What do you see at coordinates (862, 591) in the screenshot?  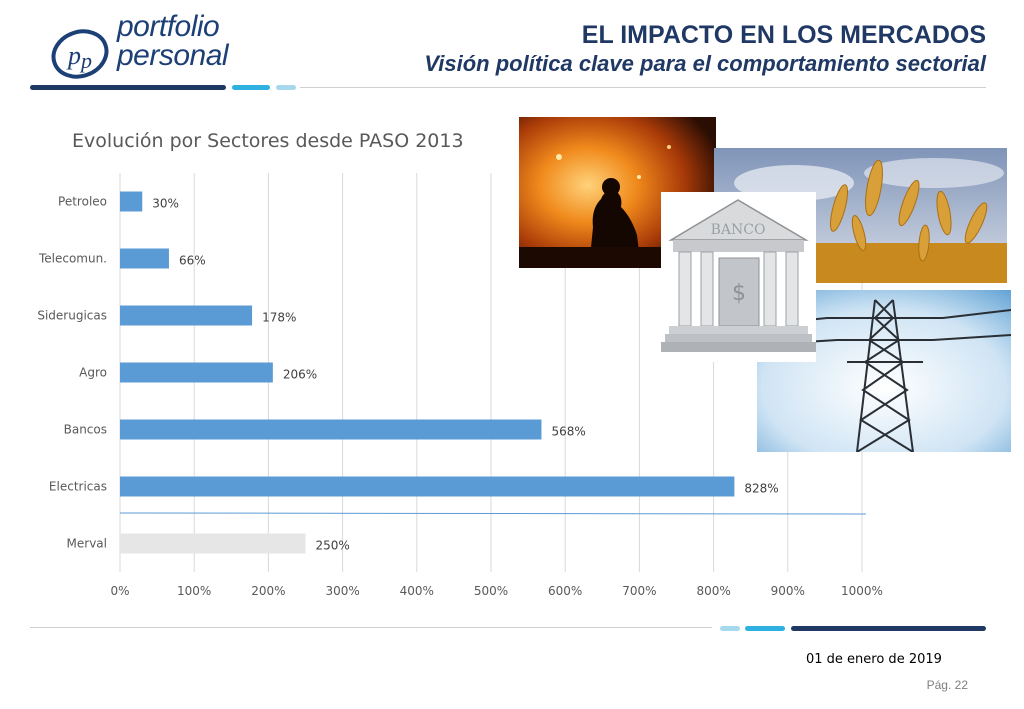 I see `x-tick-label: 1000%` at bounding box center [862, 591].